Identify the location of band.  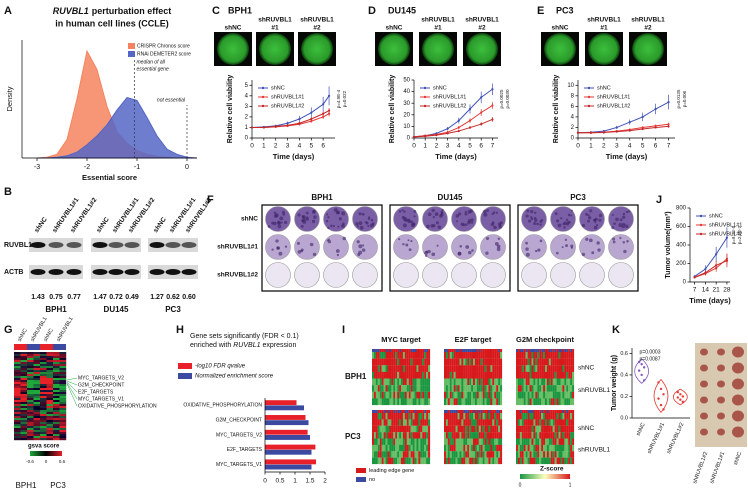
(116, 272).